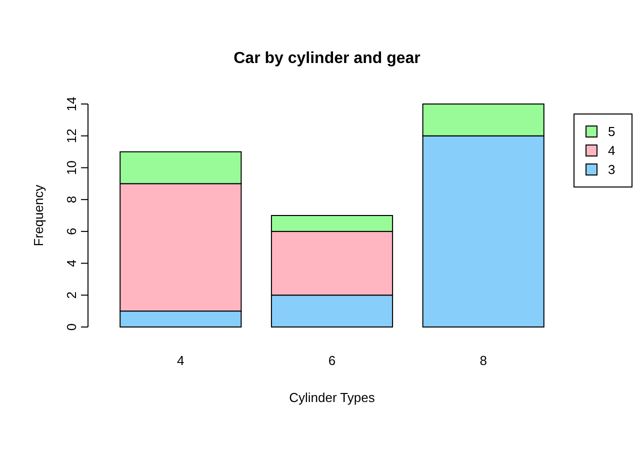  What do you see at coordinates (71, 263) in the screenshot?
I see `y-tick-label: 4` at bounding box center [71, 263].